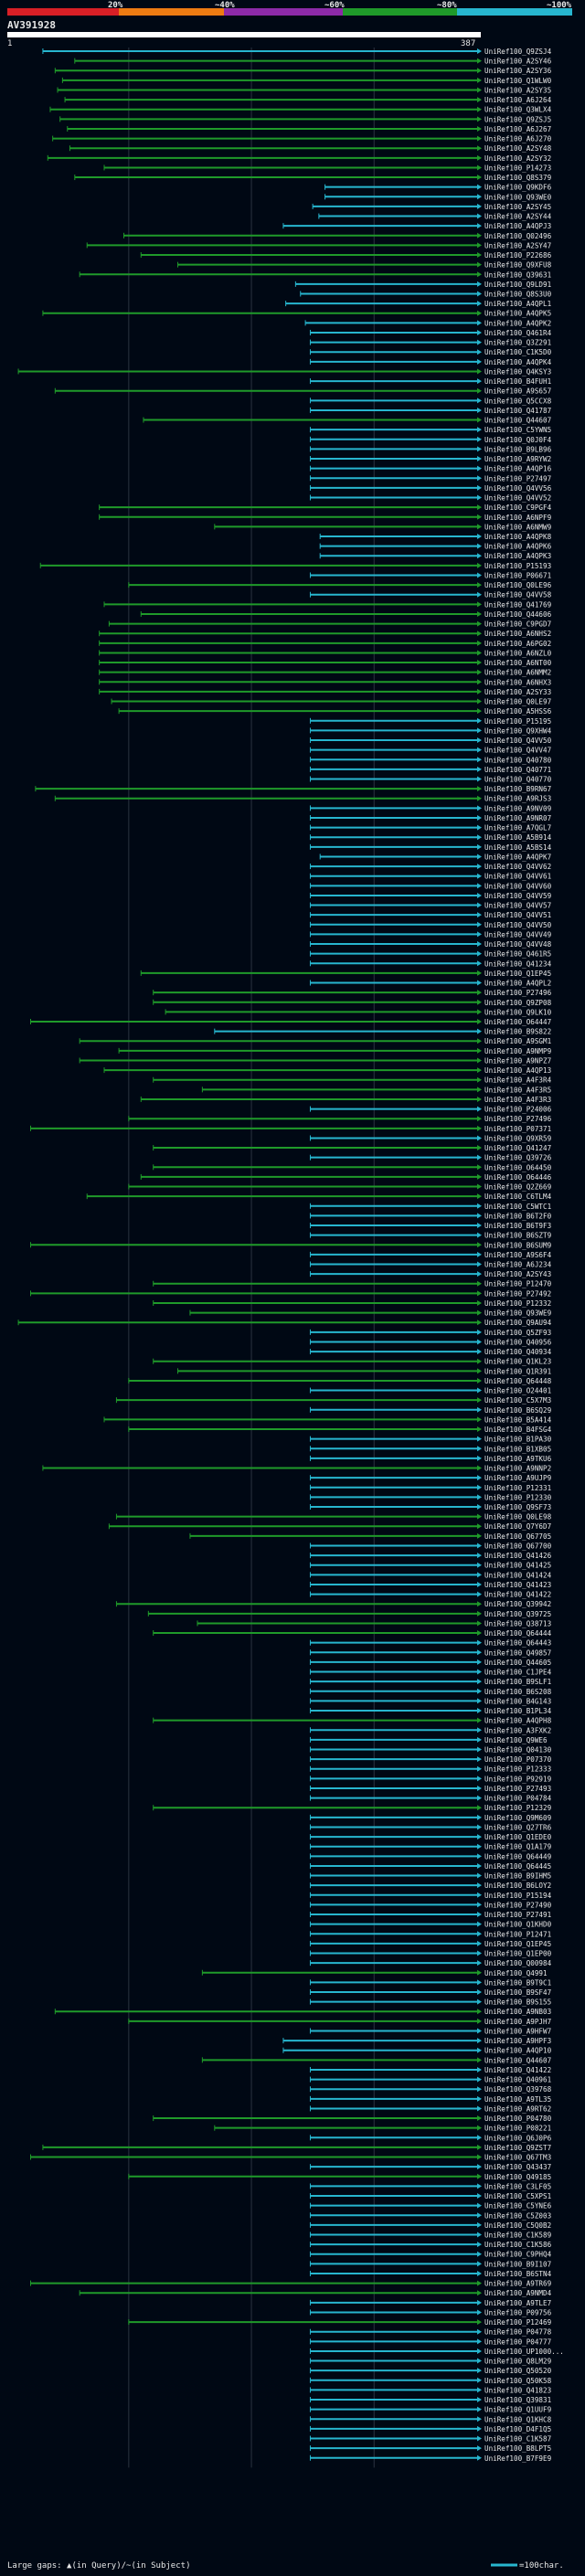 The image size is (585, 2576). What do you see at coordinates (518, 1459) in the screenshot?
I see `hit-label: UniRef100_A9TKU6` at bounding box center [518, 1459].